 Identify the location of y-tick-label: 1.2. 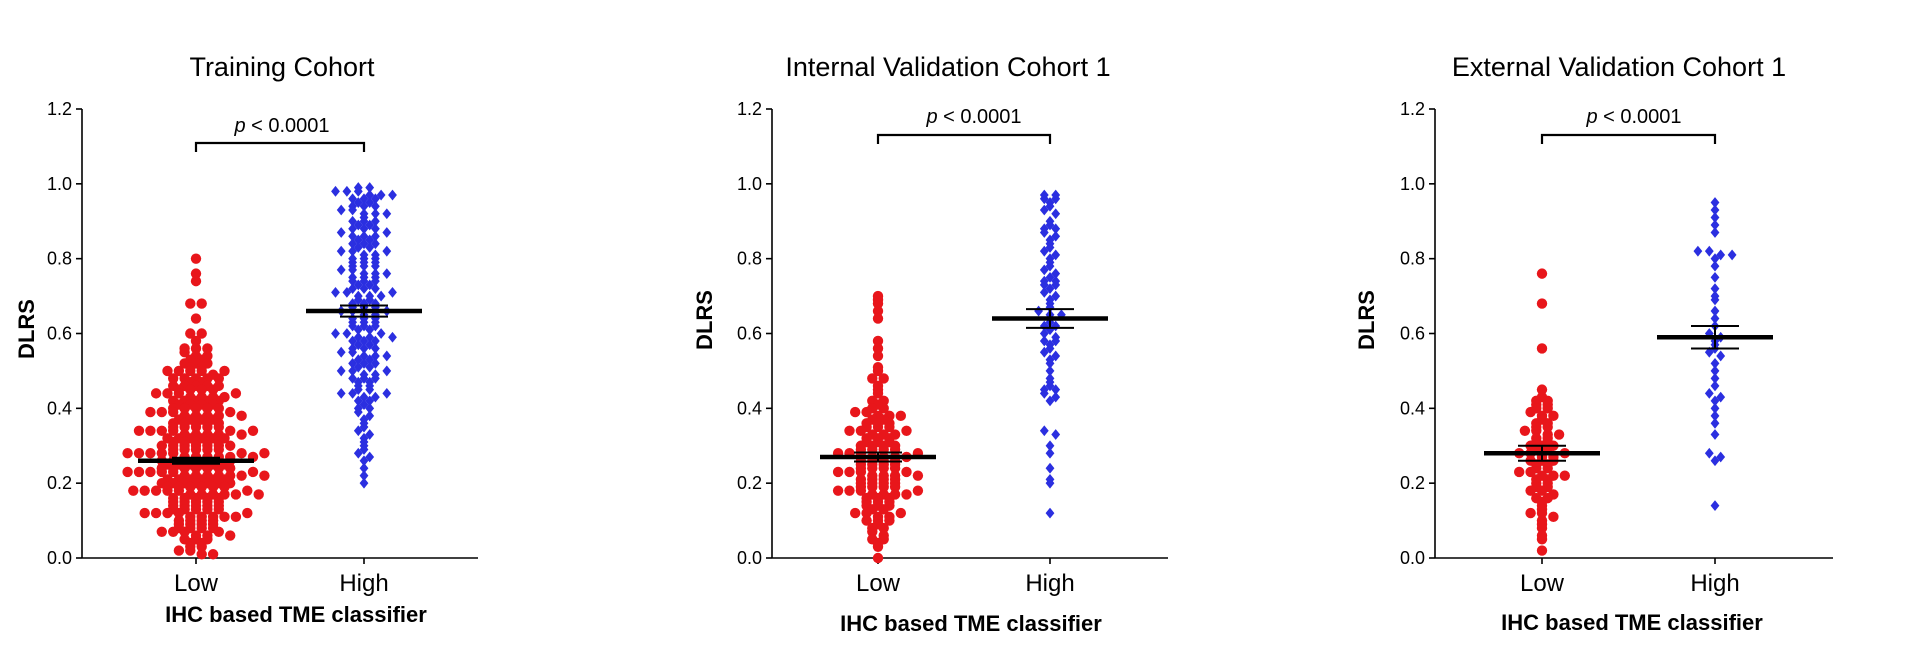
(1412, 109).